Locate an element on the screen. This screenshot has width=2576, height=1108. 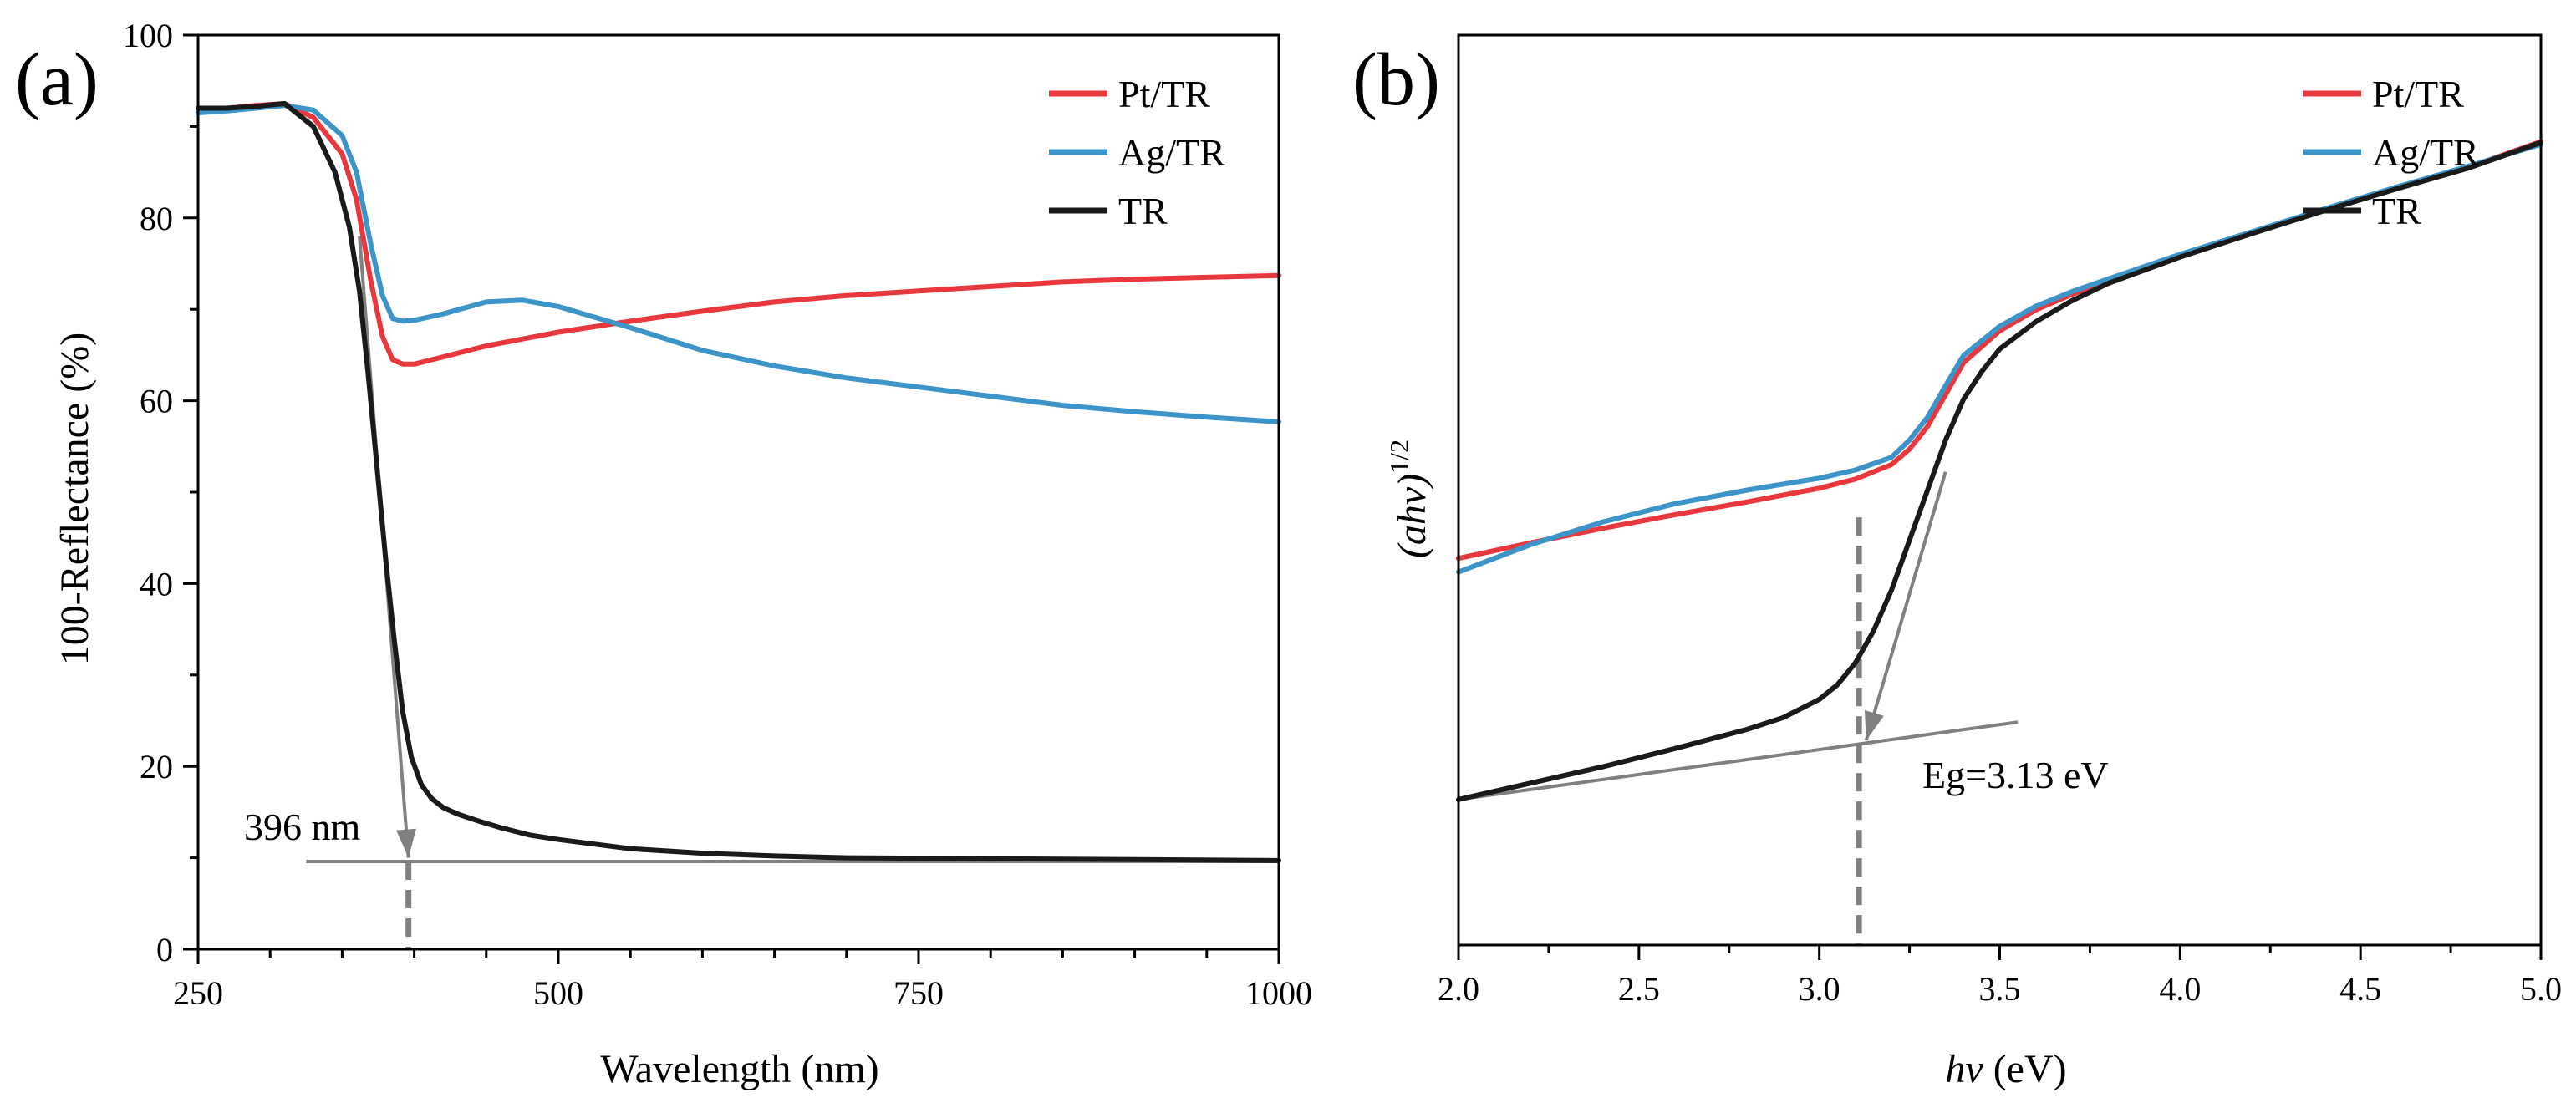
panel-b-annotation-eg: Eg=3.13 eV is located at coordinates (2015, 775).